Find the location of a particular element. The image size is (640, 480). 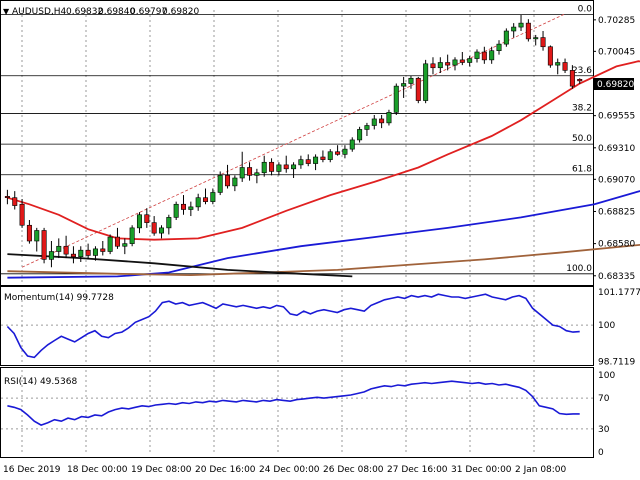

x-tick-label: 20 Dec 16:00 is located at coordinates (225, 470).